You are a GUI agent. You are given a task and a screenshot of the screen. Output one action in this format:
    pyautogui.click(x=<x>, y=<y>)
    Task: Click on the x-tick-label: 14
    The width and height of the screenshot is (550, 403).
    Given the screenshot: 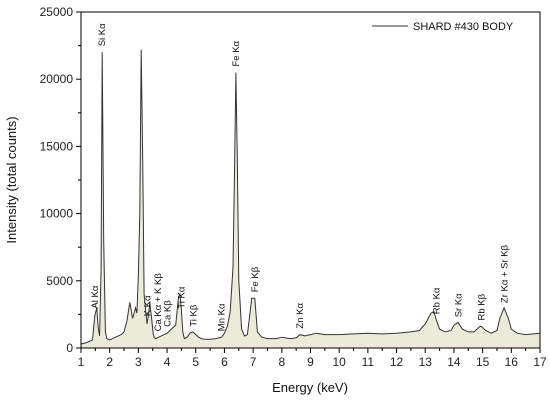 What is the action you would take?
    pyautogui.click(x=454, y=362)
    